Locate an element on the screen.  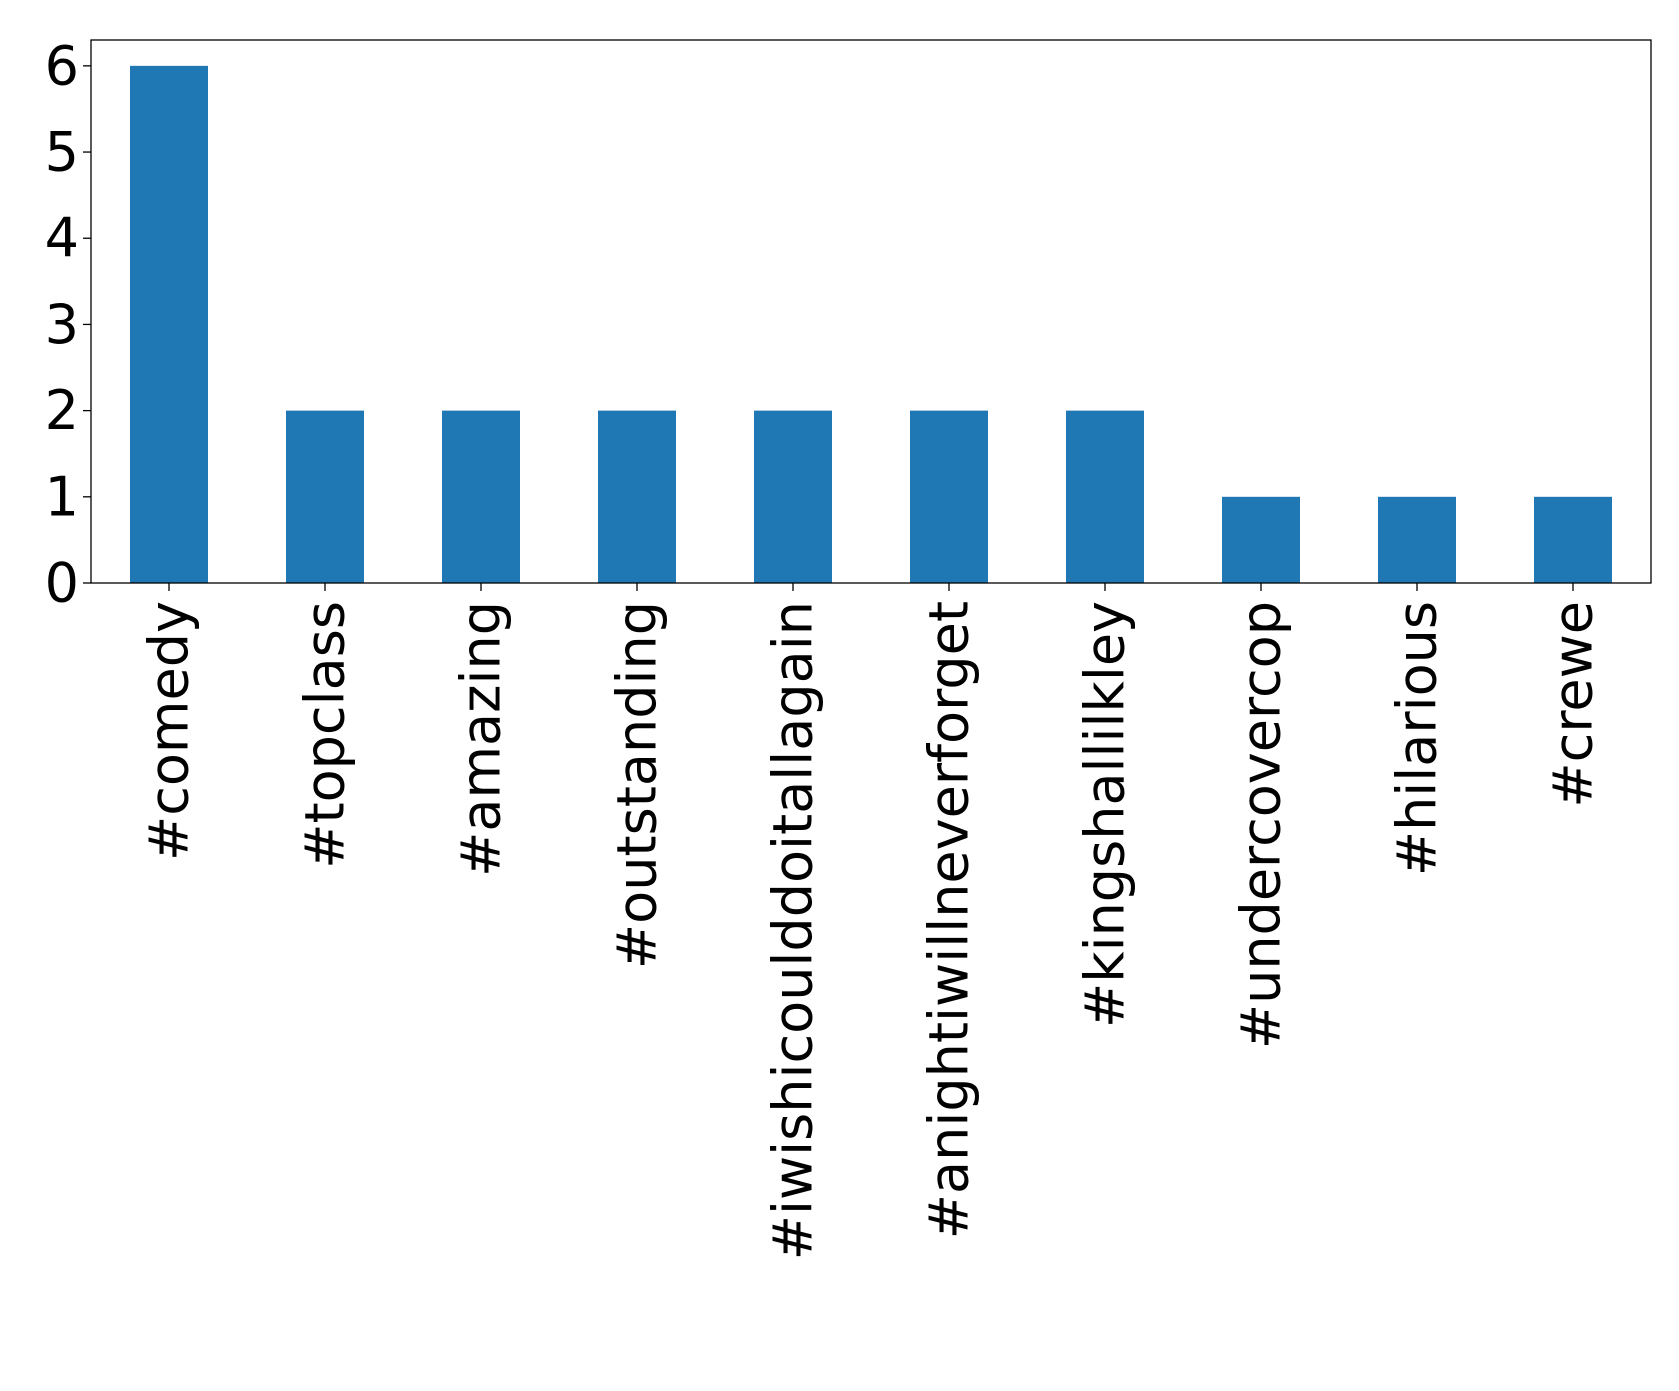
bar-crewe is located at coordinates (1573, 539).